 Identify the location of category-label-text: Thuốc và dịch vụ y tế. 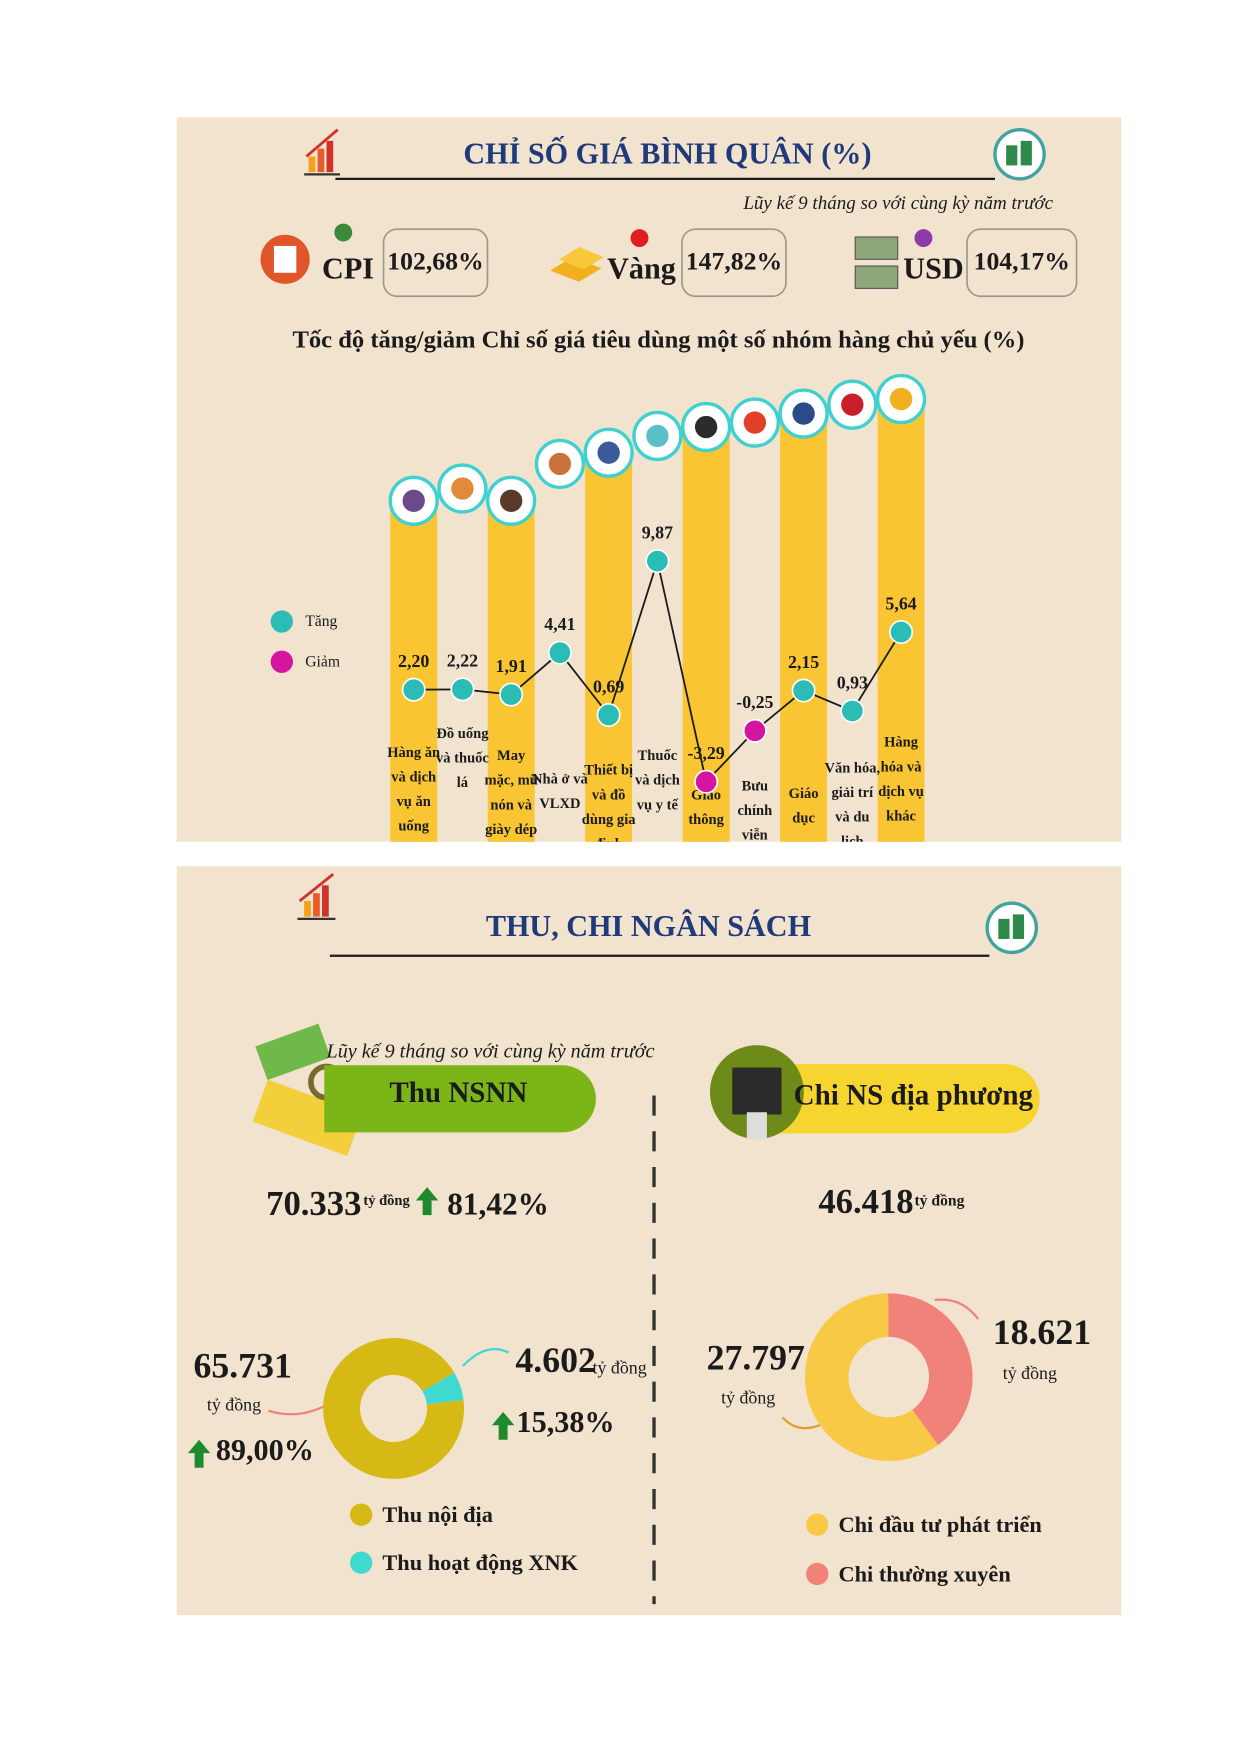
(657, 779).